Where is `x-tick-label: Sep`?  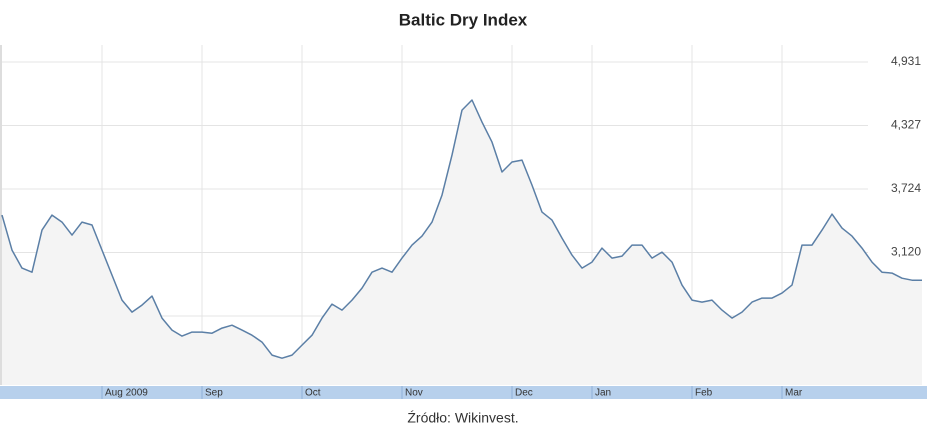 x-tick-label: Sep is located at coordinates (214, 393).